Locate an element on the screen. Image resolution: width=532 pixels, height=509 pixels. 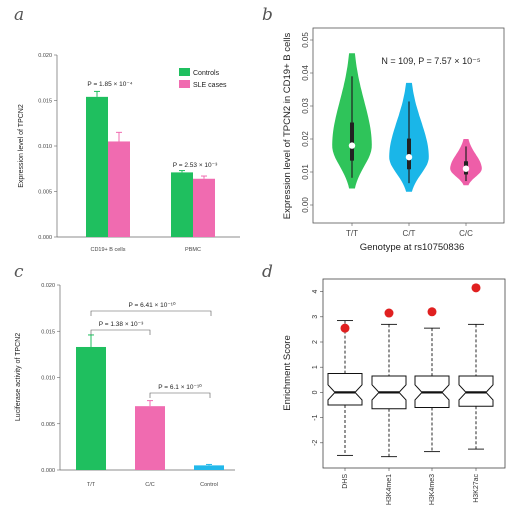
panel-b-annotation: N = 109, P = 7.57 × 10⁻⁵ is located at coordinates (430, 61).